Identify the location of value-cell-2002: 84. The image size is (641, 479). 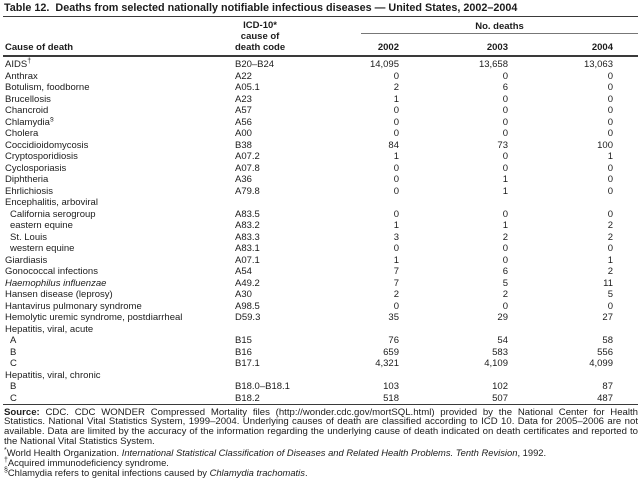
(393, 145).